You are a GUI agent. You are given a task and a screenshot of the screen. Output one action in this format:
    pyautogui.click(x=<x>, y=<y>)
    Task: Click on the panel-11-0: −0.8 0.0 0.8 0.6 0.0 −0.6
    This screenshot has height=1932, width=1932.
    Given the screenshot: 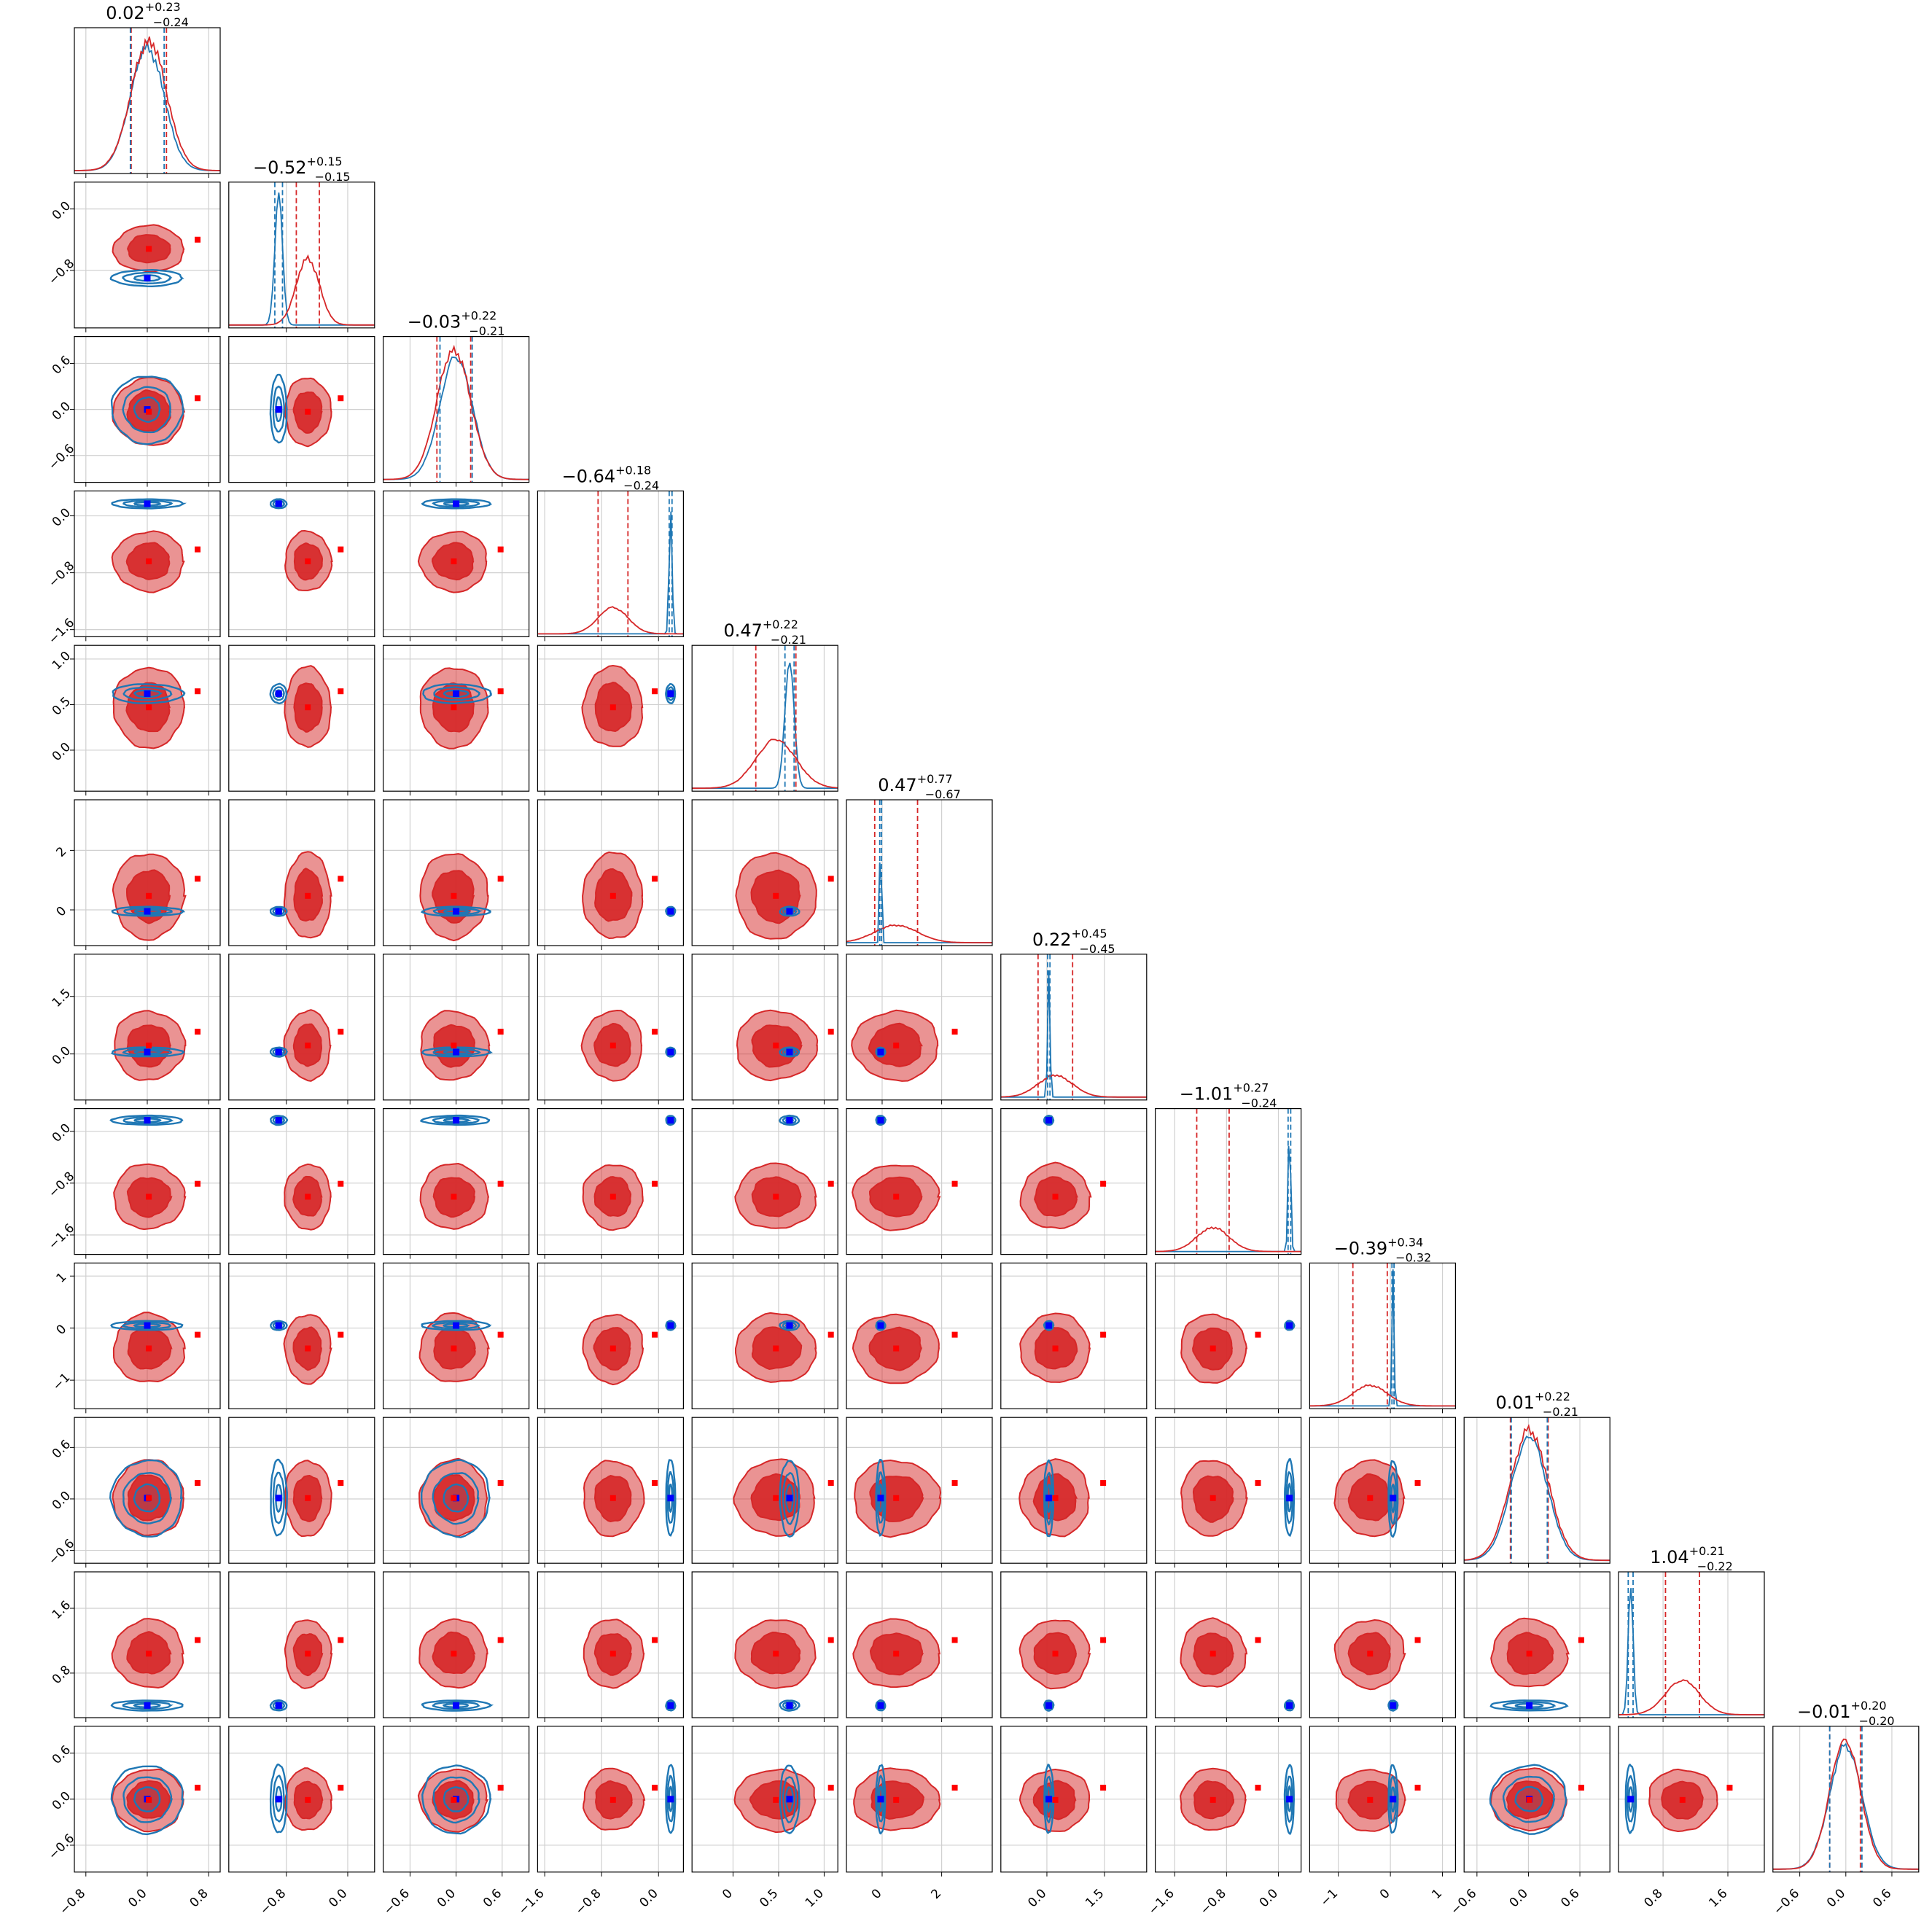 What is the action you would take?
    pyautogui.click(x=133, y=1822)
    